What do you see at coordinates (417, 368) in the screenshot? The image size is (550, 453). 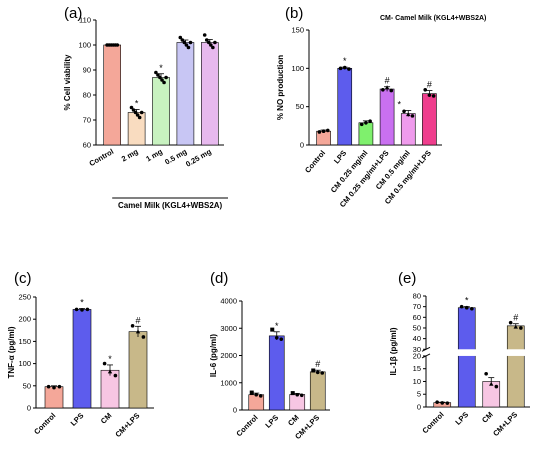 I see `y-tick-label: 15` at bounding box center [417, 368].